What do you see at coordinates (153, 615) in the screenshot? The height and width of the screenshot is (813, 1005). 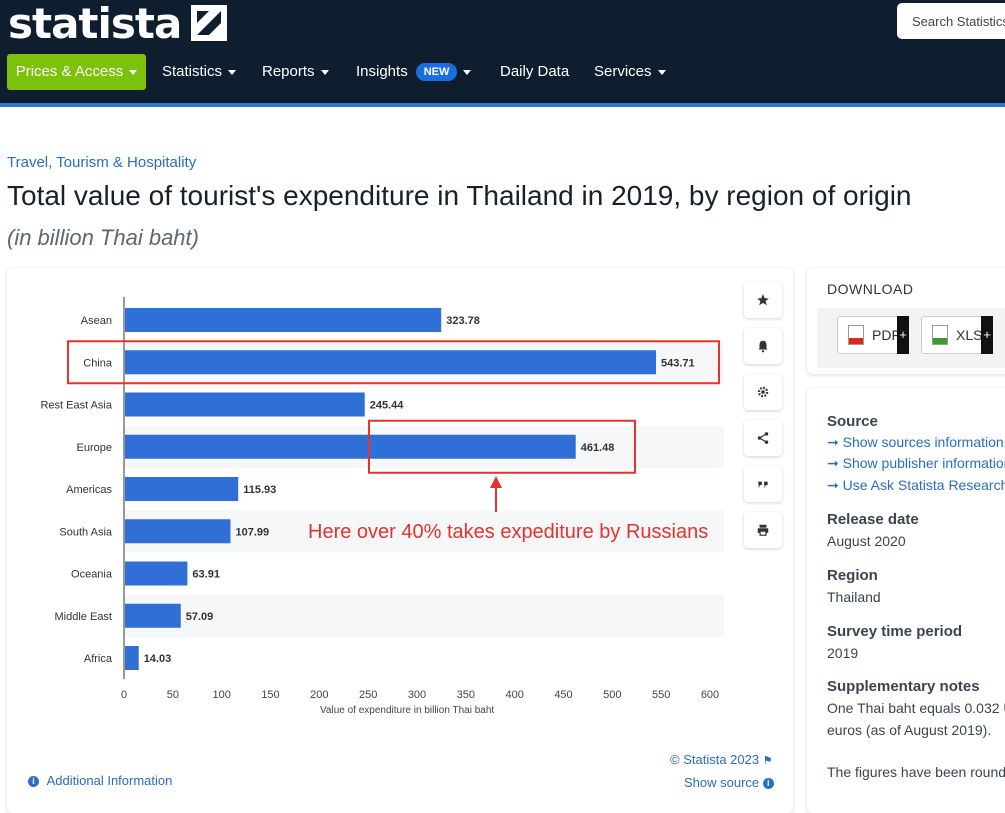 I see `bar-middle-east` at bounding box center [153, 615].